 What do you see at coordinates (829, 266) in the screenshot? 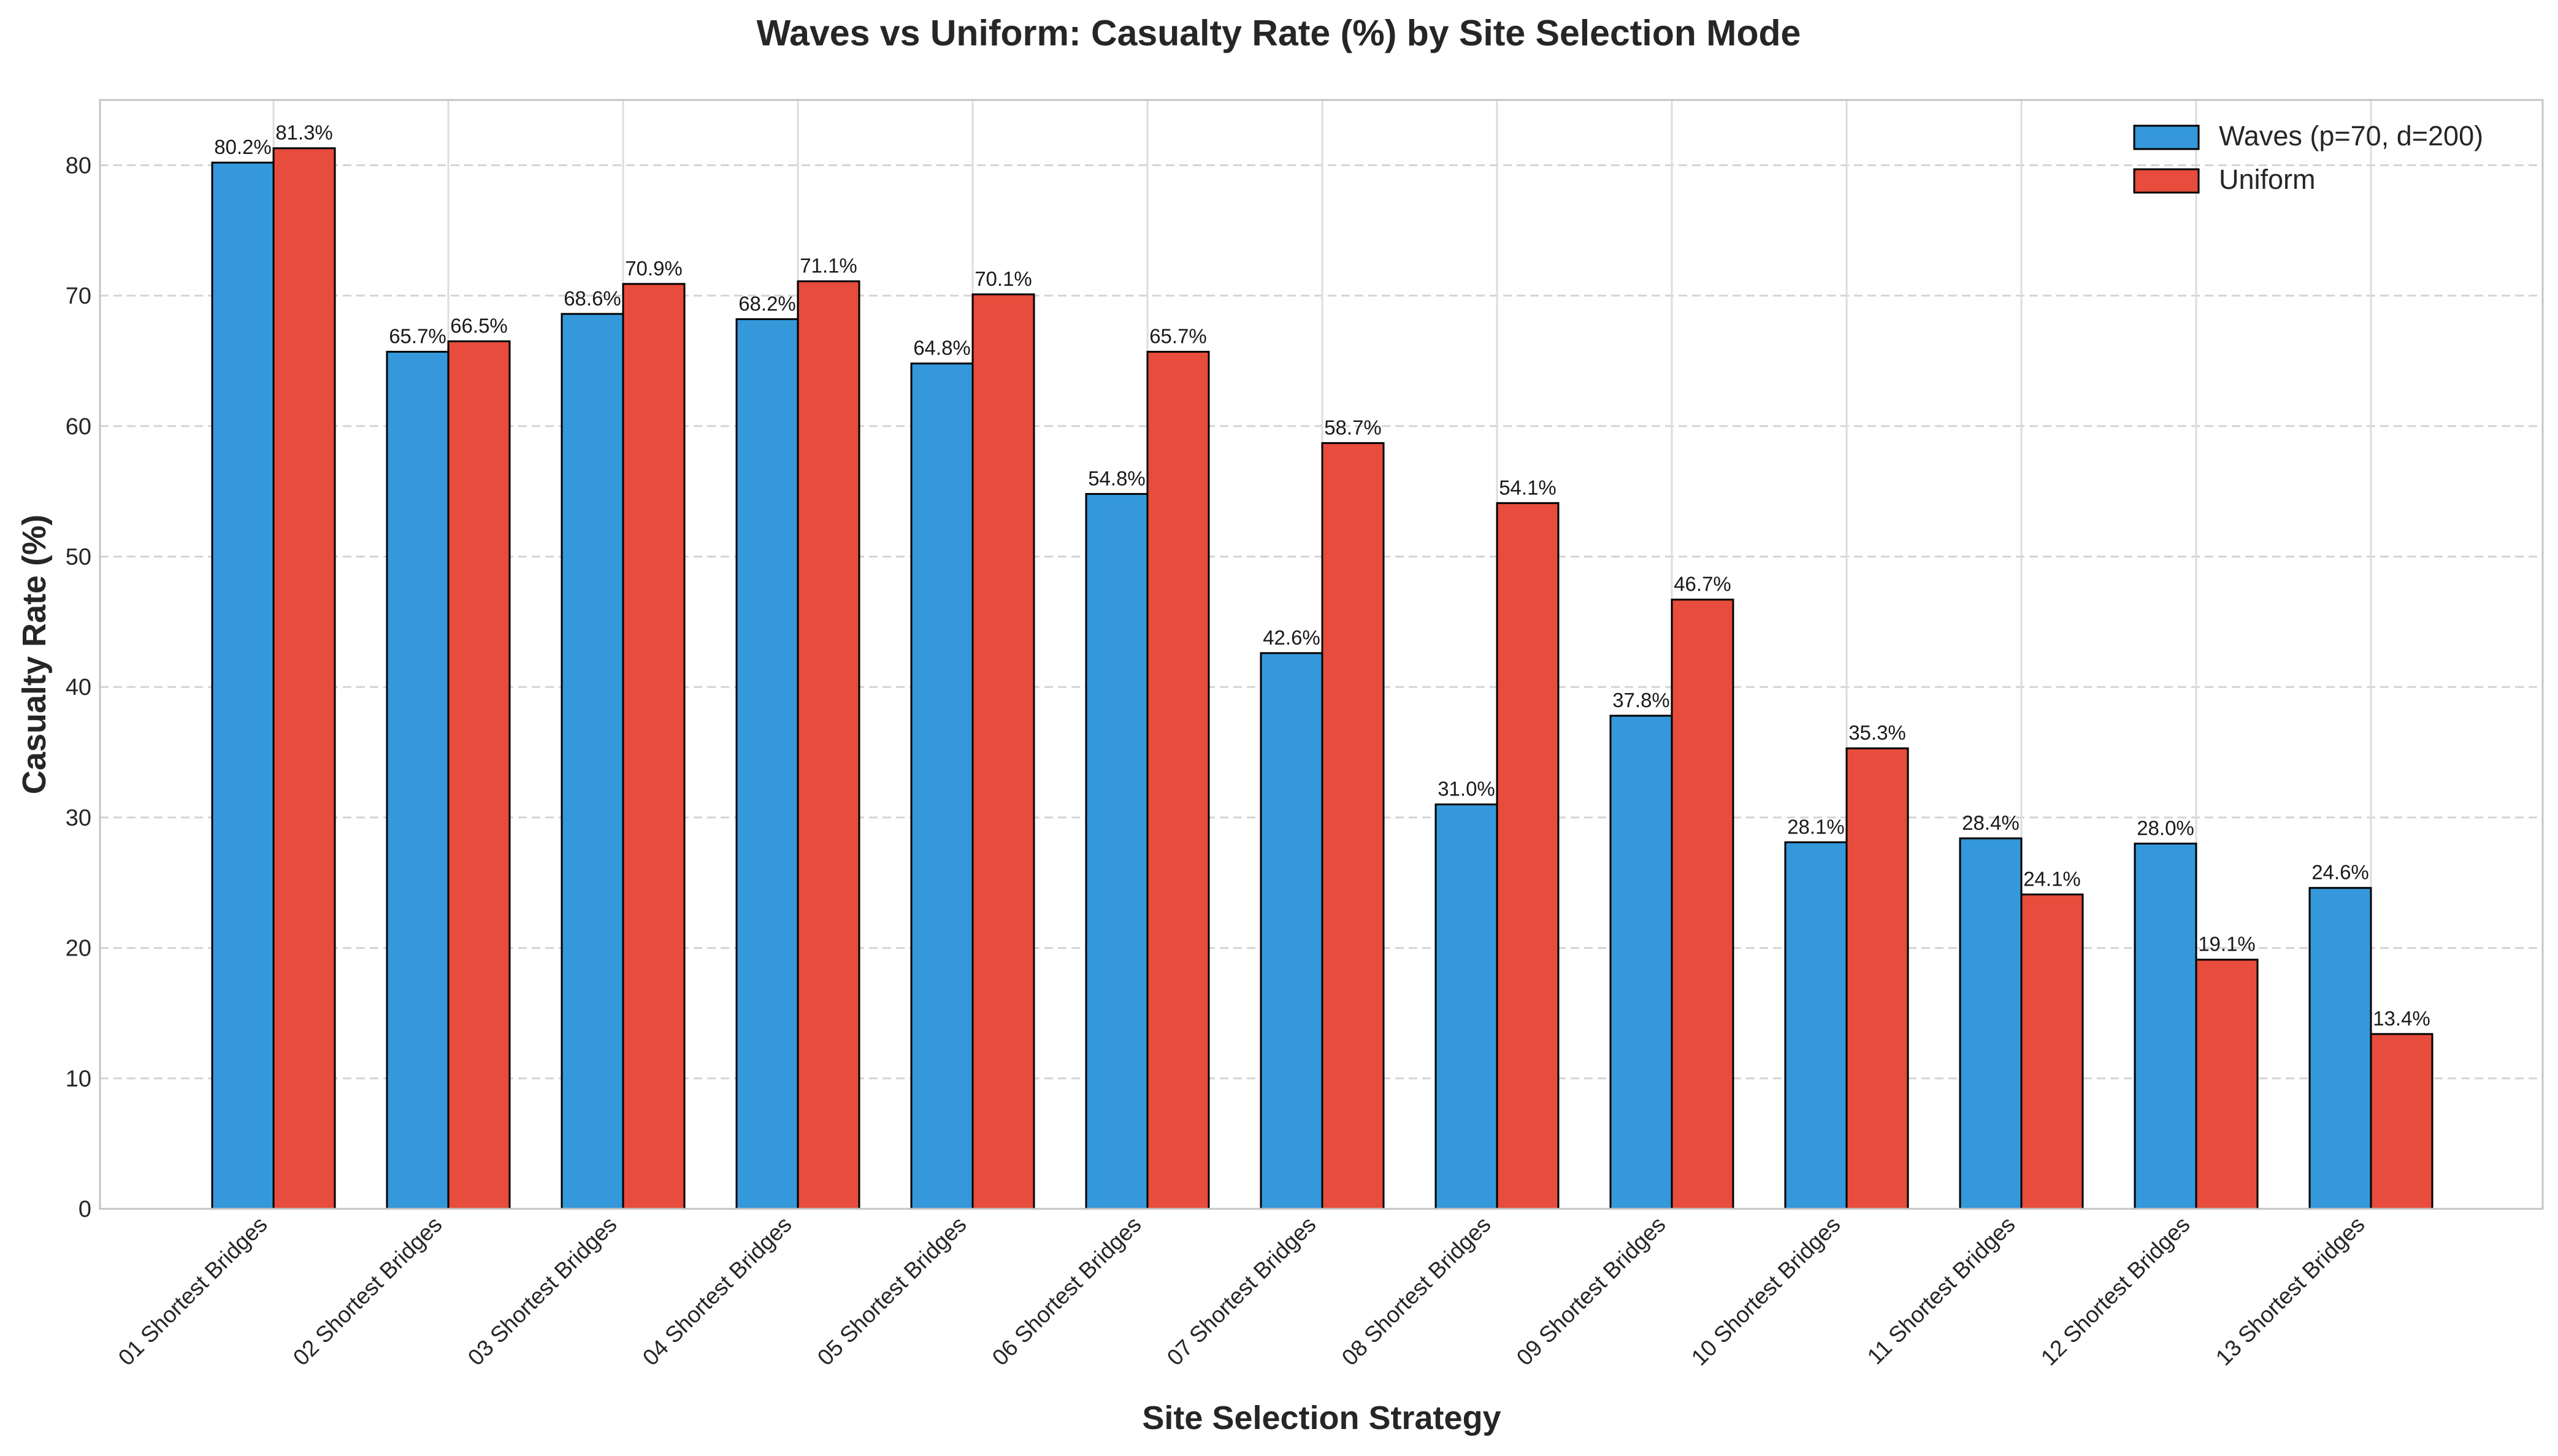
I see `data-label-uniform: 71.1%` at bounding box center [829, 266].